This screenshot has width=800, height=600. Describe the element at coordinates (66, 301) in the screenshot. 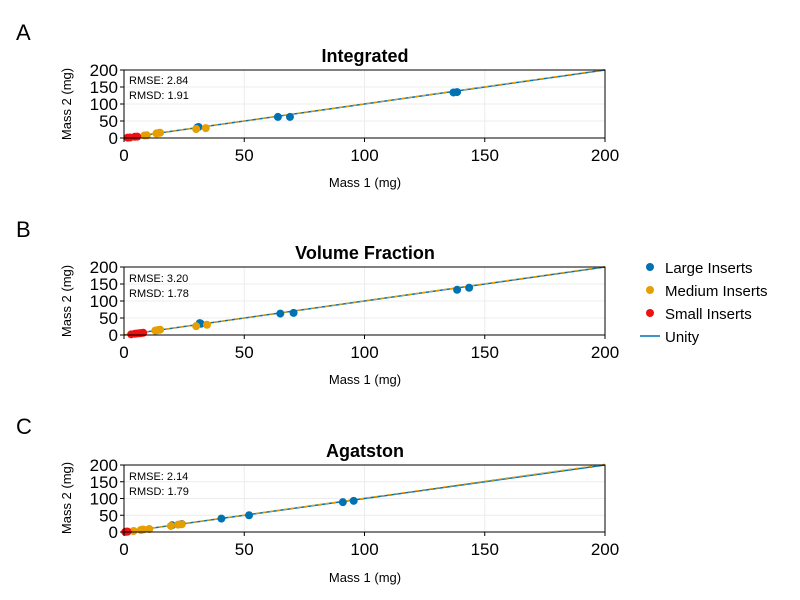

I see `y-axis-label-b: Mass 2 (mg)` at that location.